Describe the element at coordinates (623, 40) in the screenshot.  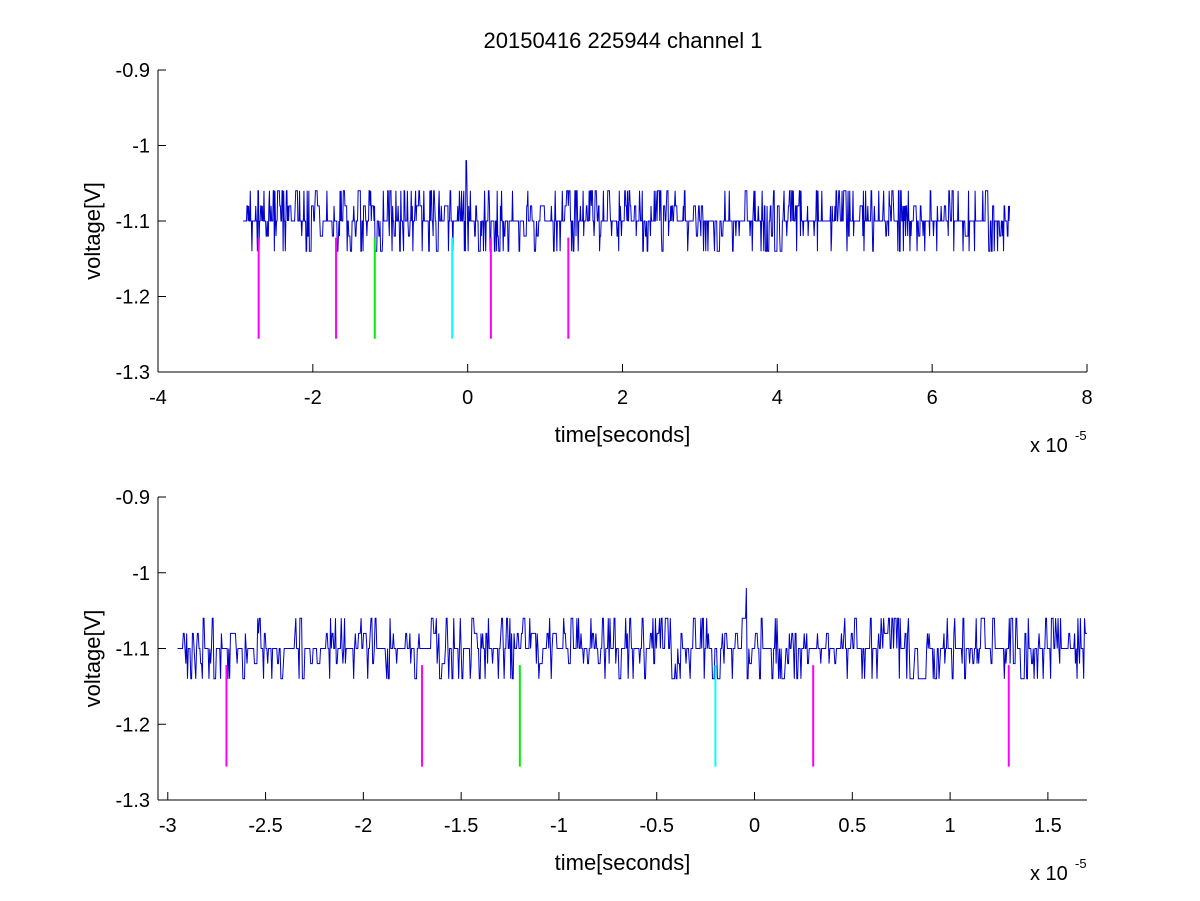
I see `figure-title: 20150416 225944 channel 1` at that location.